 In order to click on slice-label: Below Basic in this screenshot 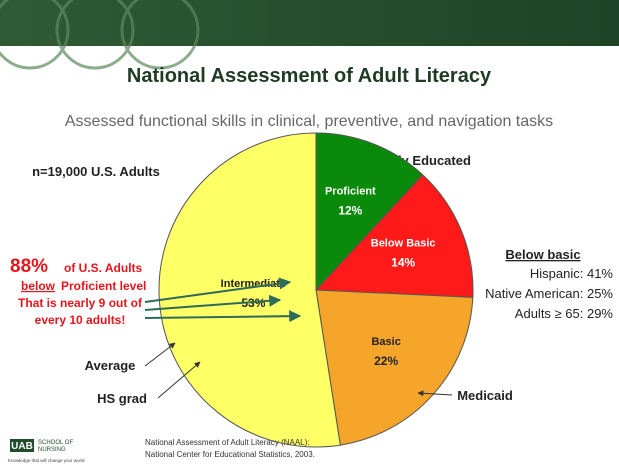, I will do `click(403, 243)`.